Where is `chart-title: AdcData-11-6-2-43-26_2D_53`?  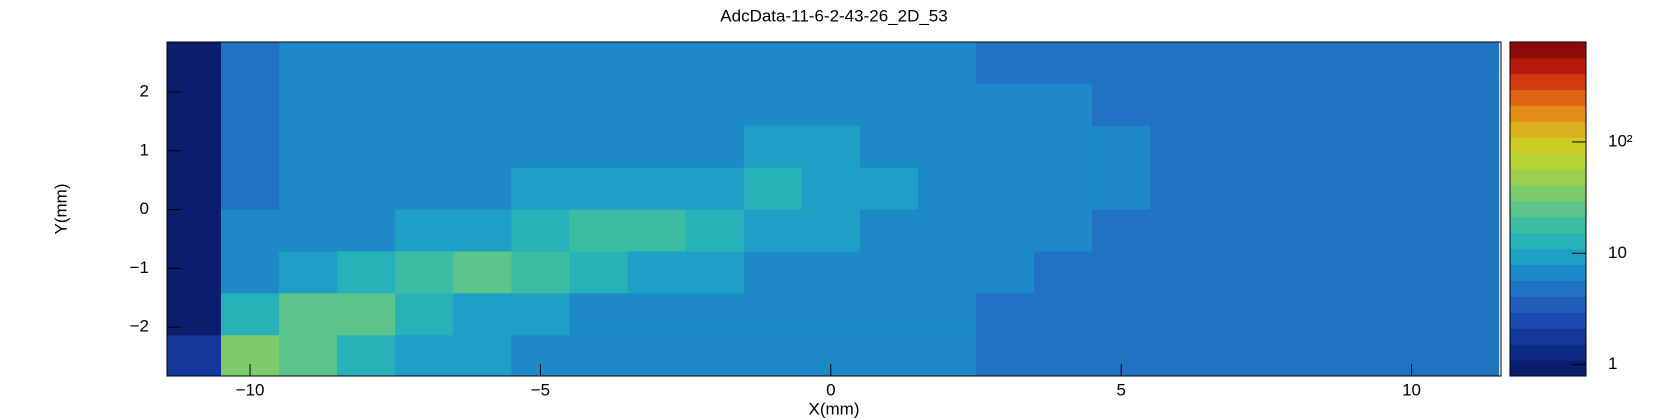 chart-title: AdcData-11-6-2-43-26_2D_53 is located at coordinates (833, 15).